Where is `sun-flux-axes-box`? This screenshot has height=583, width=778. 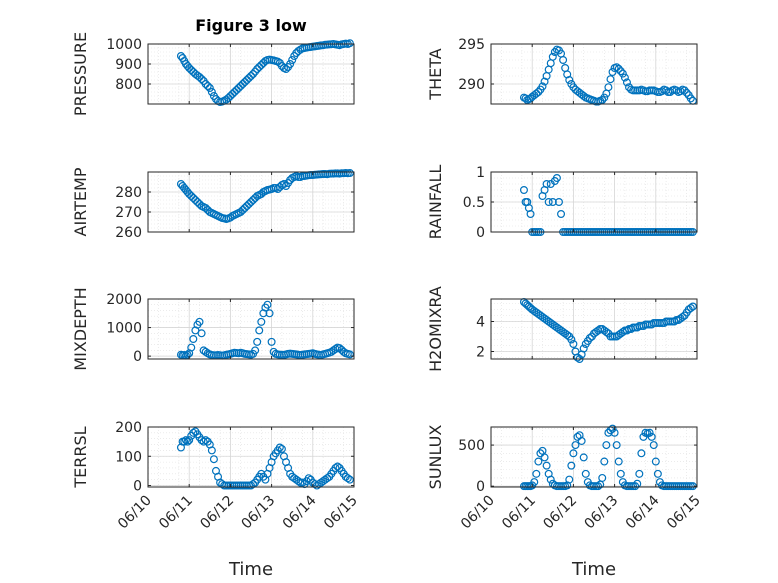
sun-flux-axes-box is located at coordinates (594, 457).